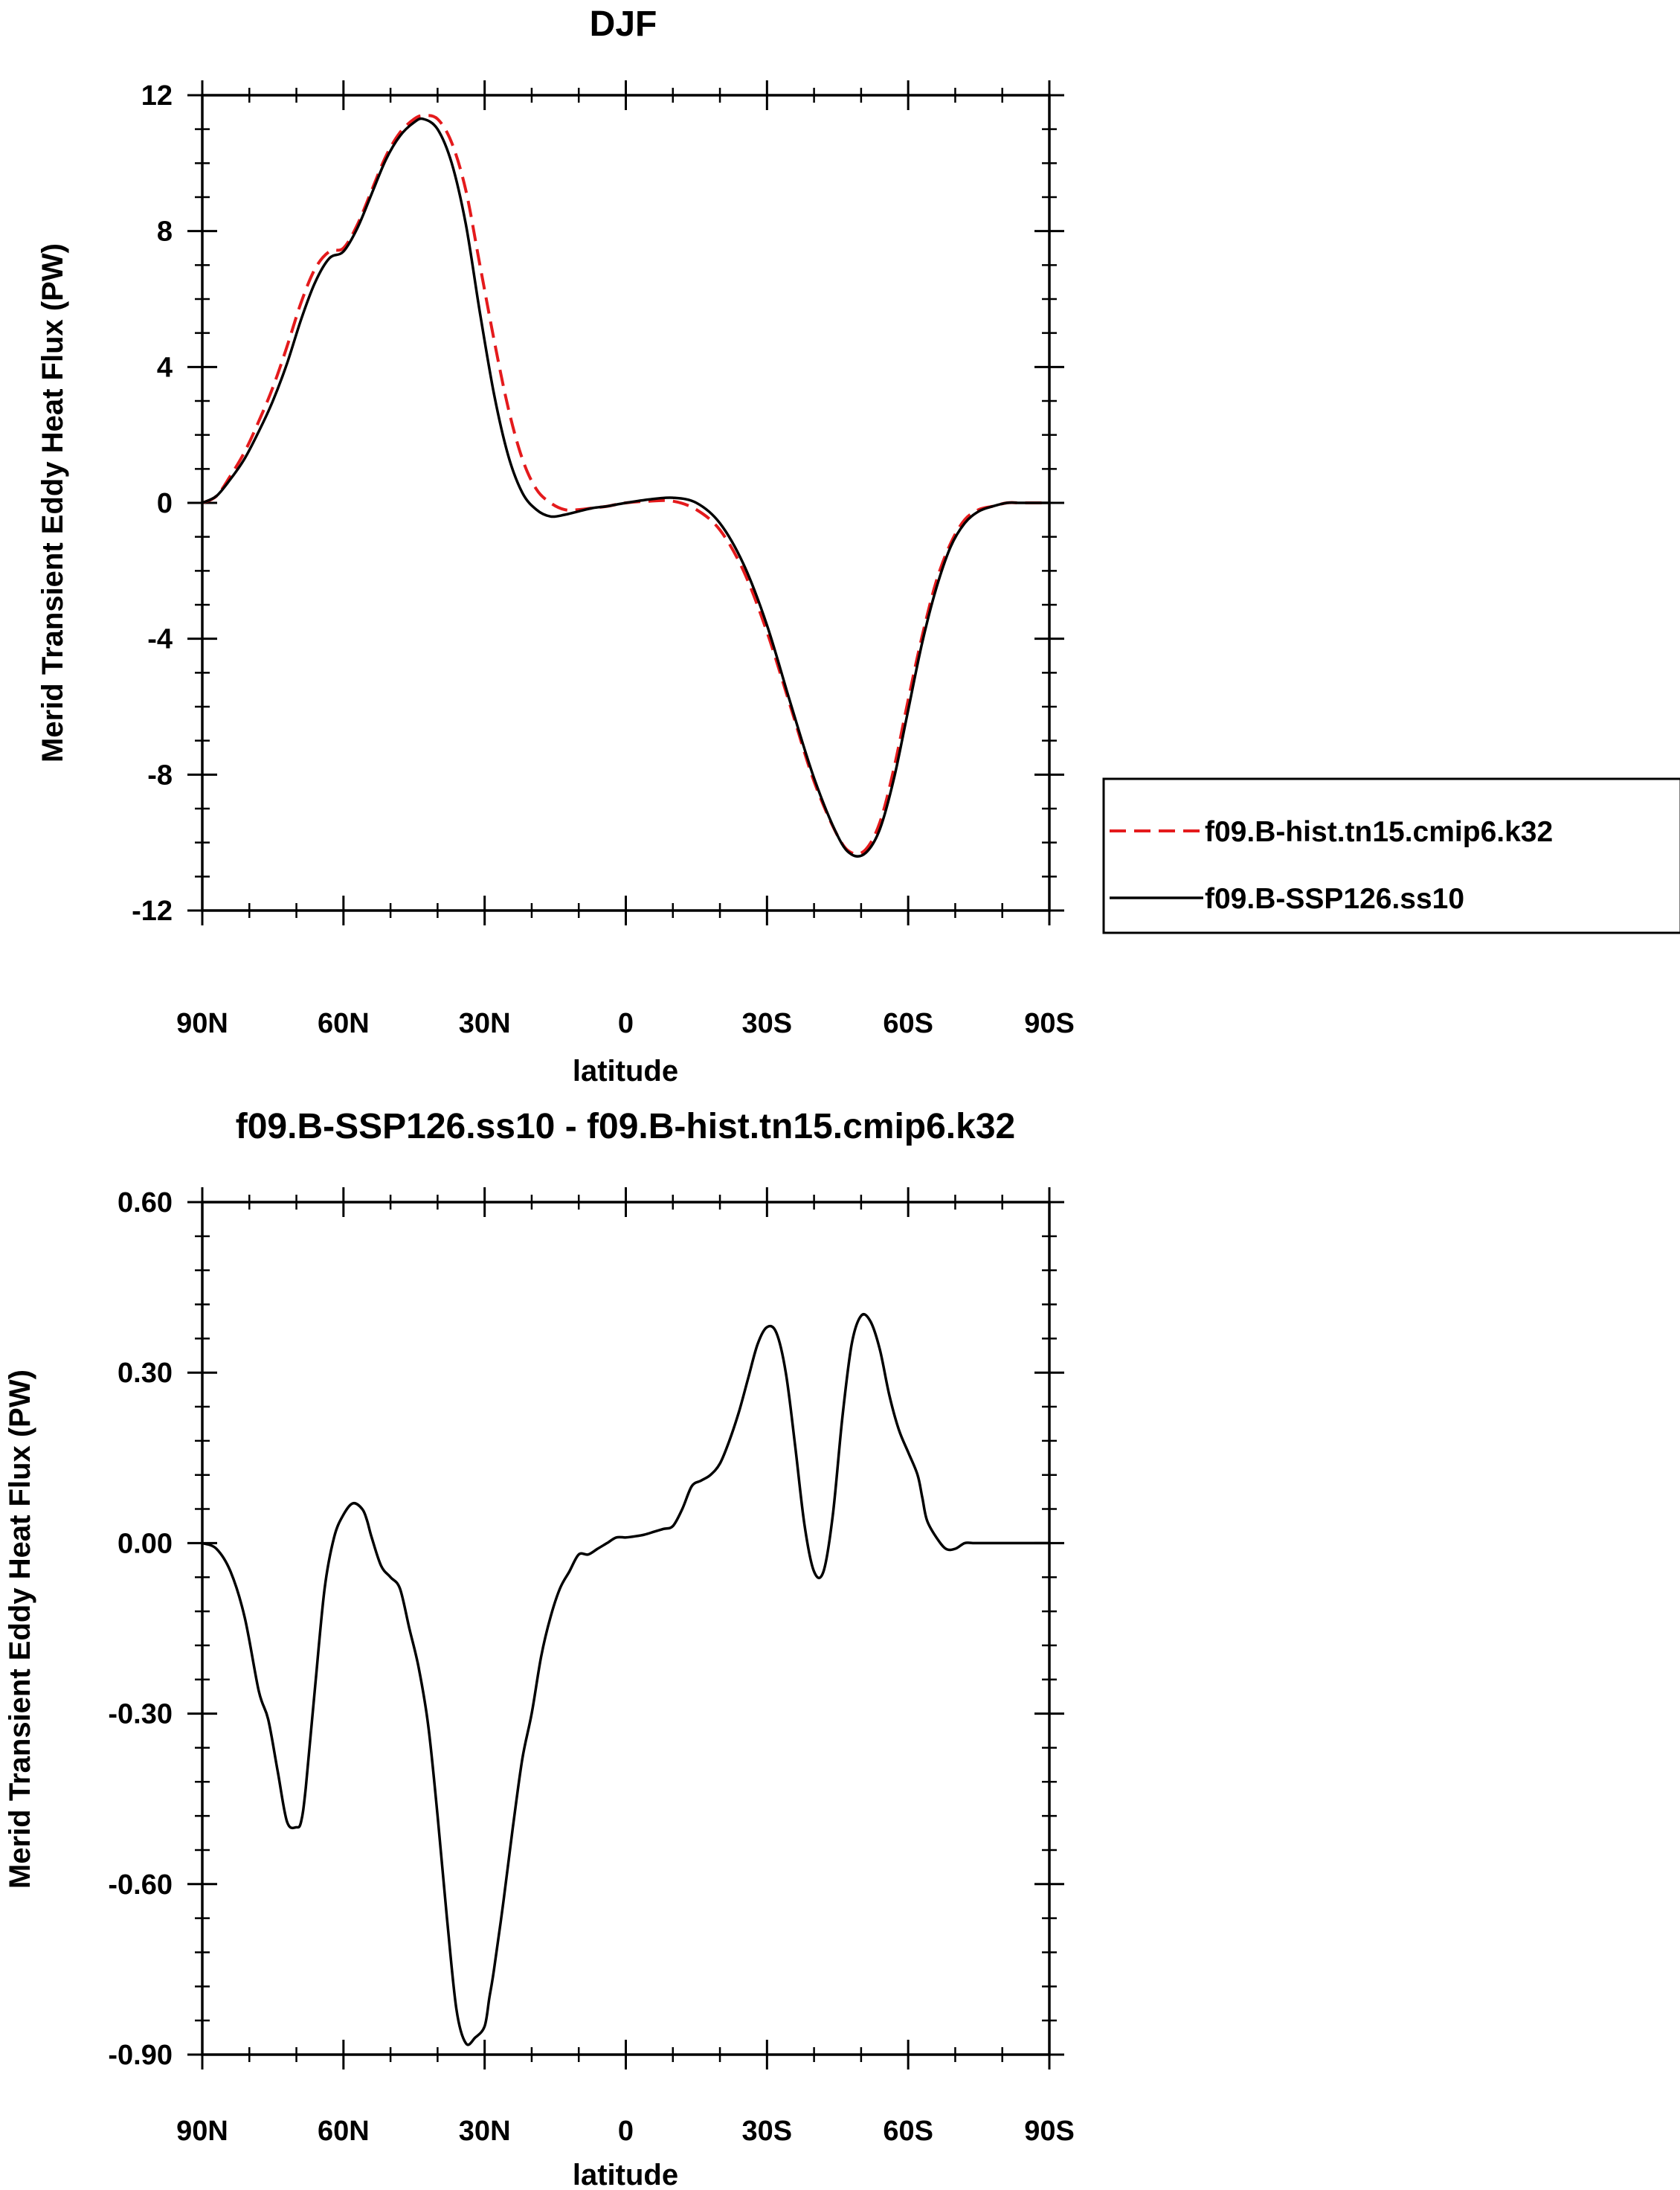 This screenshot has width=1680, height=2190. I want to click on y-tick-label: -0.30, so click(141, 1715).